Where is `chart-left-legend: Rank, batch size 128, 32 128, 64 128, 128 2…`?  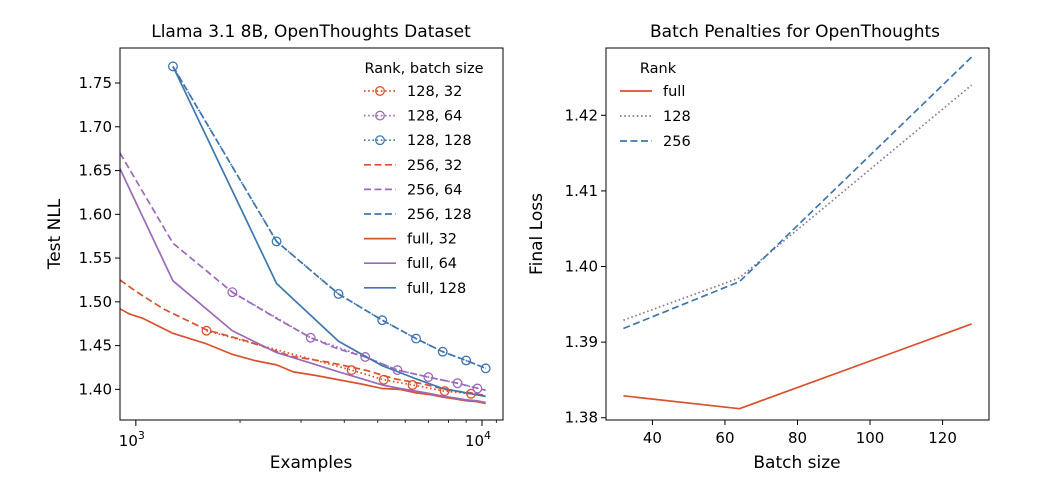
chart-left-legend: Rank, batch size 128, 32 128, 64 128, 128 2… is located at coordinates (424, 179).